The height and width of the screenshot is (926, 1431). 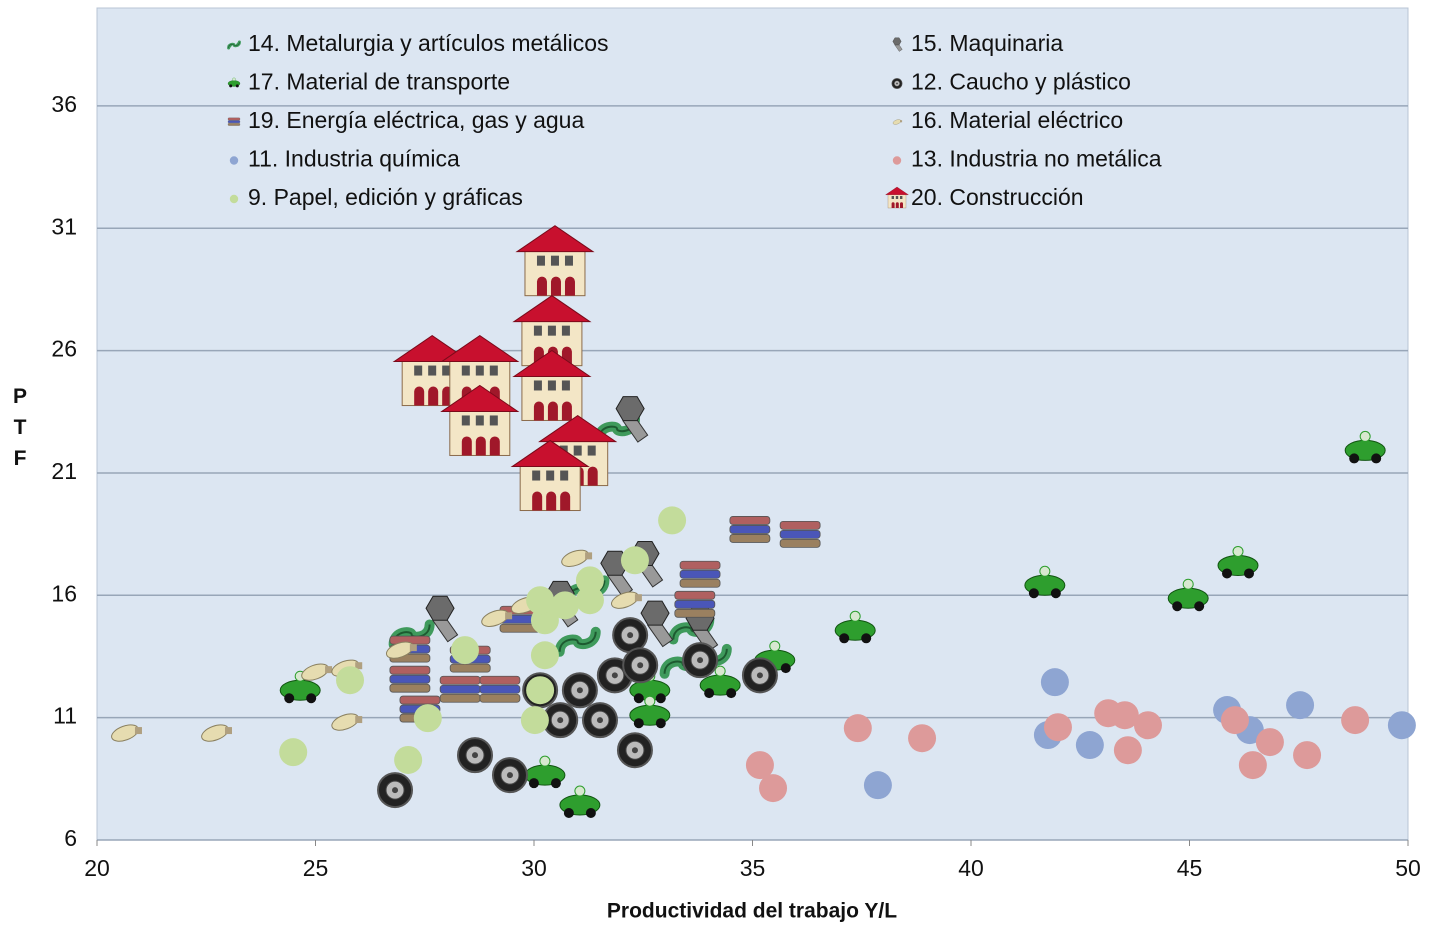 I want to click on legend-label: 16. Material eléctrico, so click(x=1017, y=120).